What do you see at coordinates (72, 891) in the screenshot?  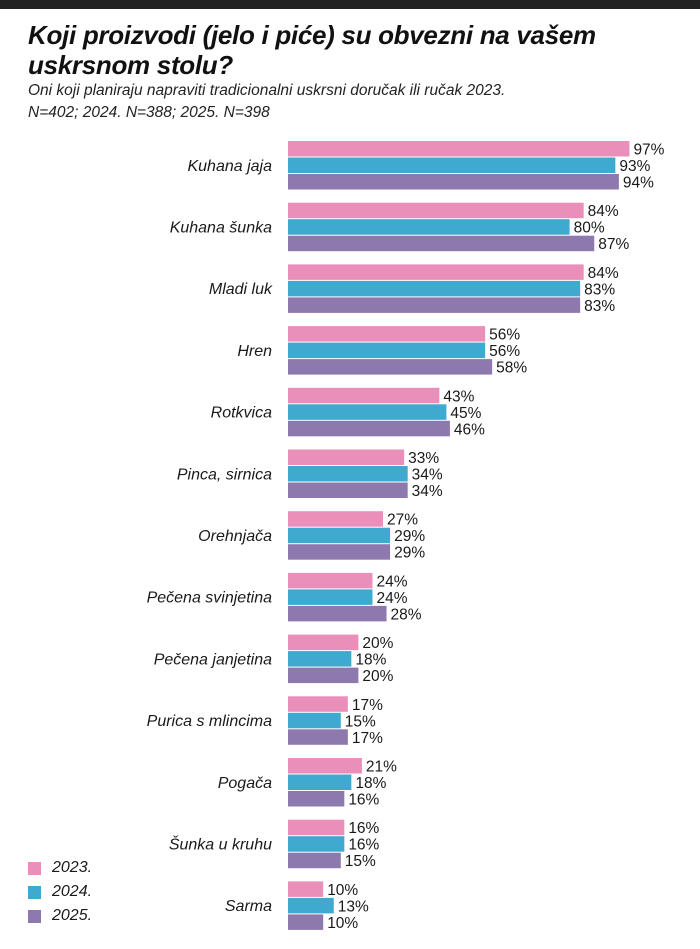 I see `legend-label: 2024.` at bounding box center [72, 891].